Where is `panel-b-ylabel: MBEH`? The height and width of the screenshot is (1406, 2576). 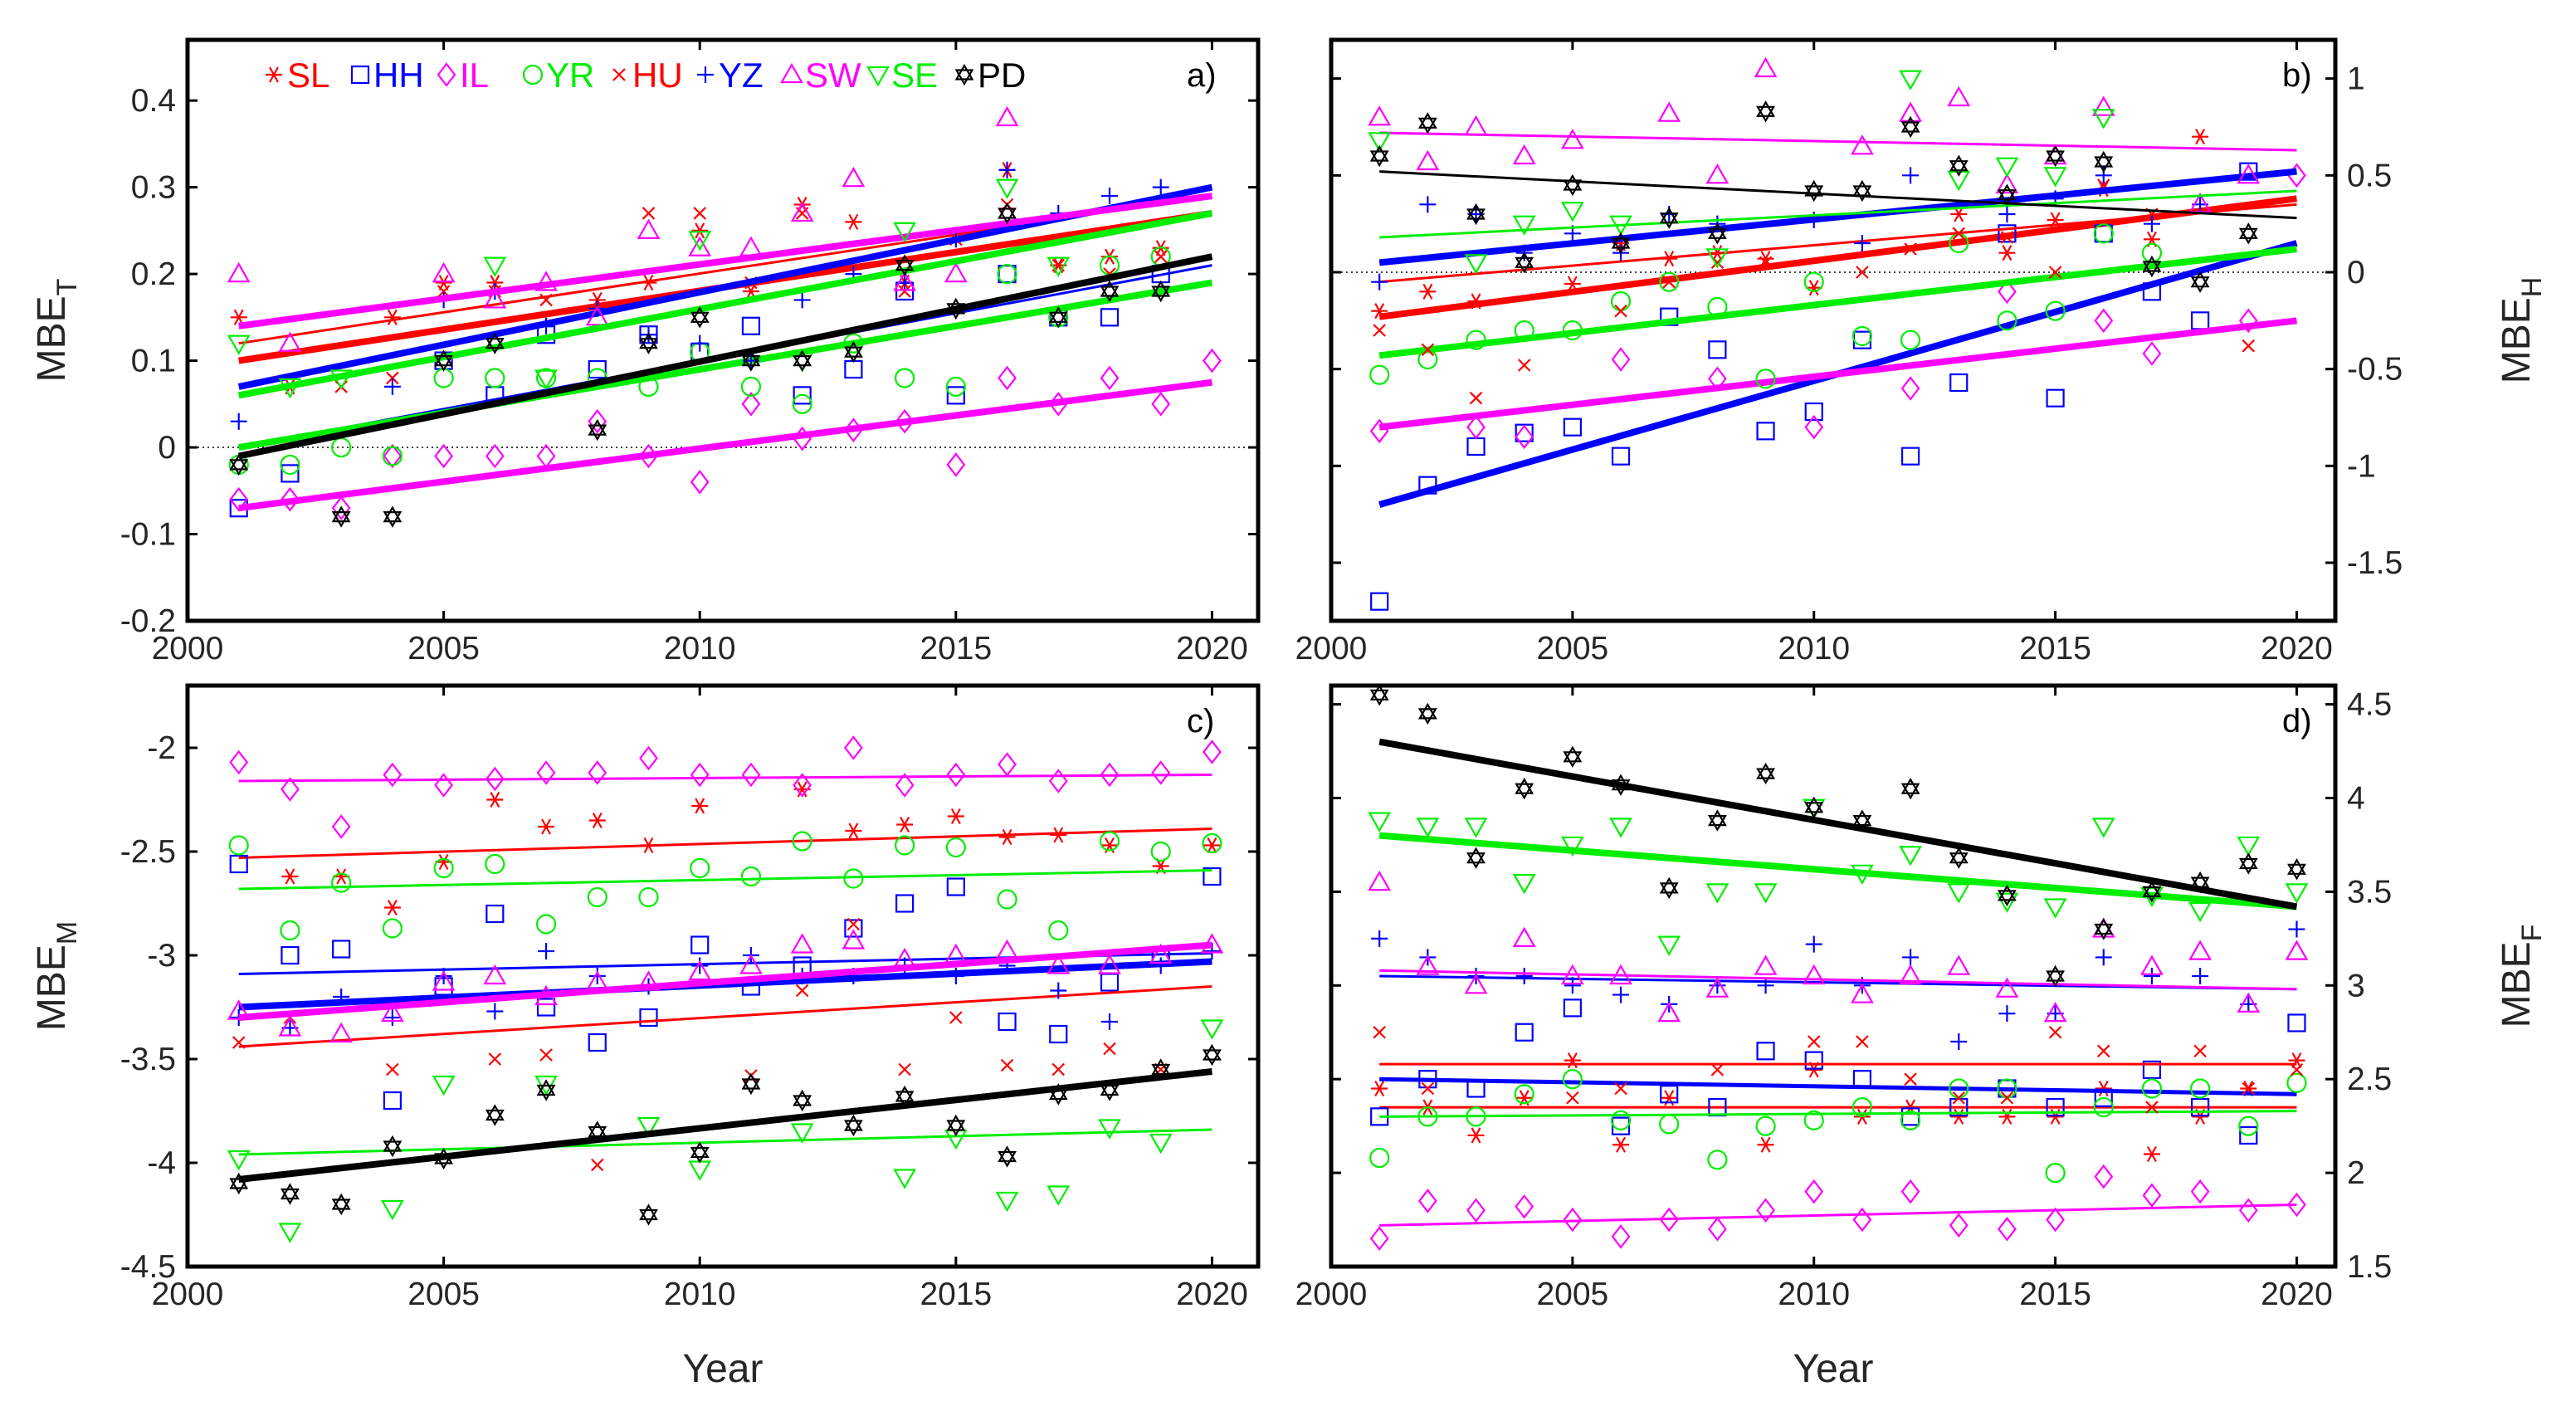 panel-b-ylabel: MBEH is located at coordinates (2522, 330).